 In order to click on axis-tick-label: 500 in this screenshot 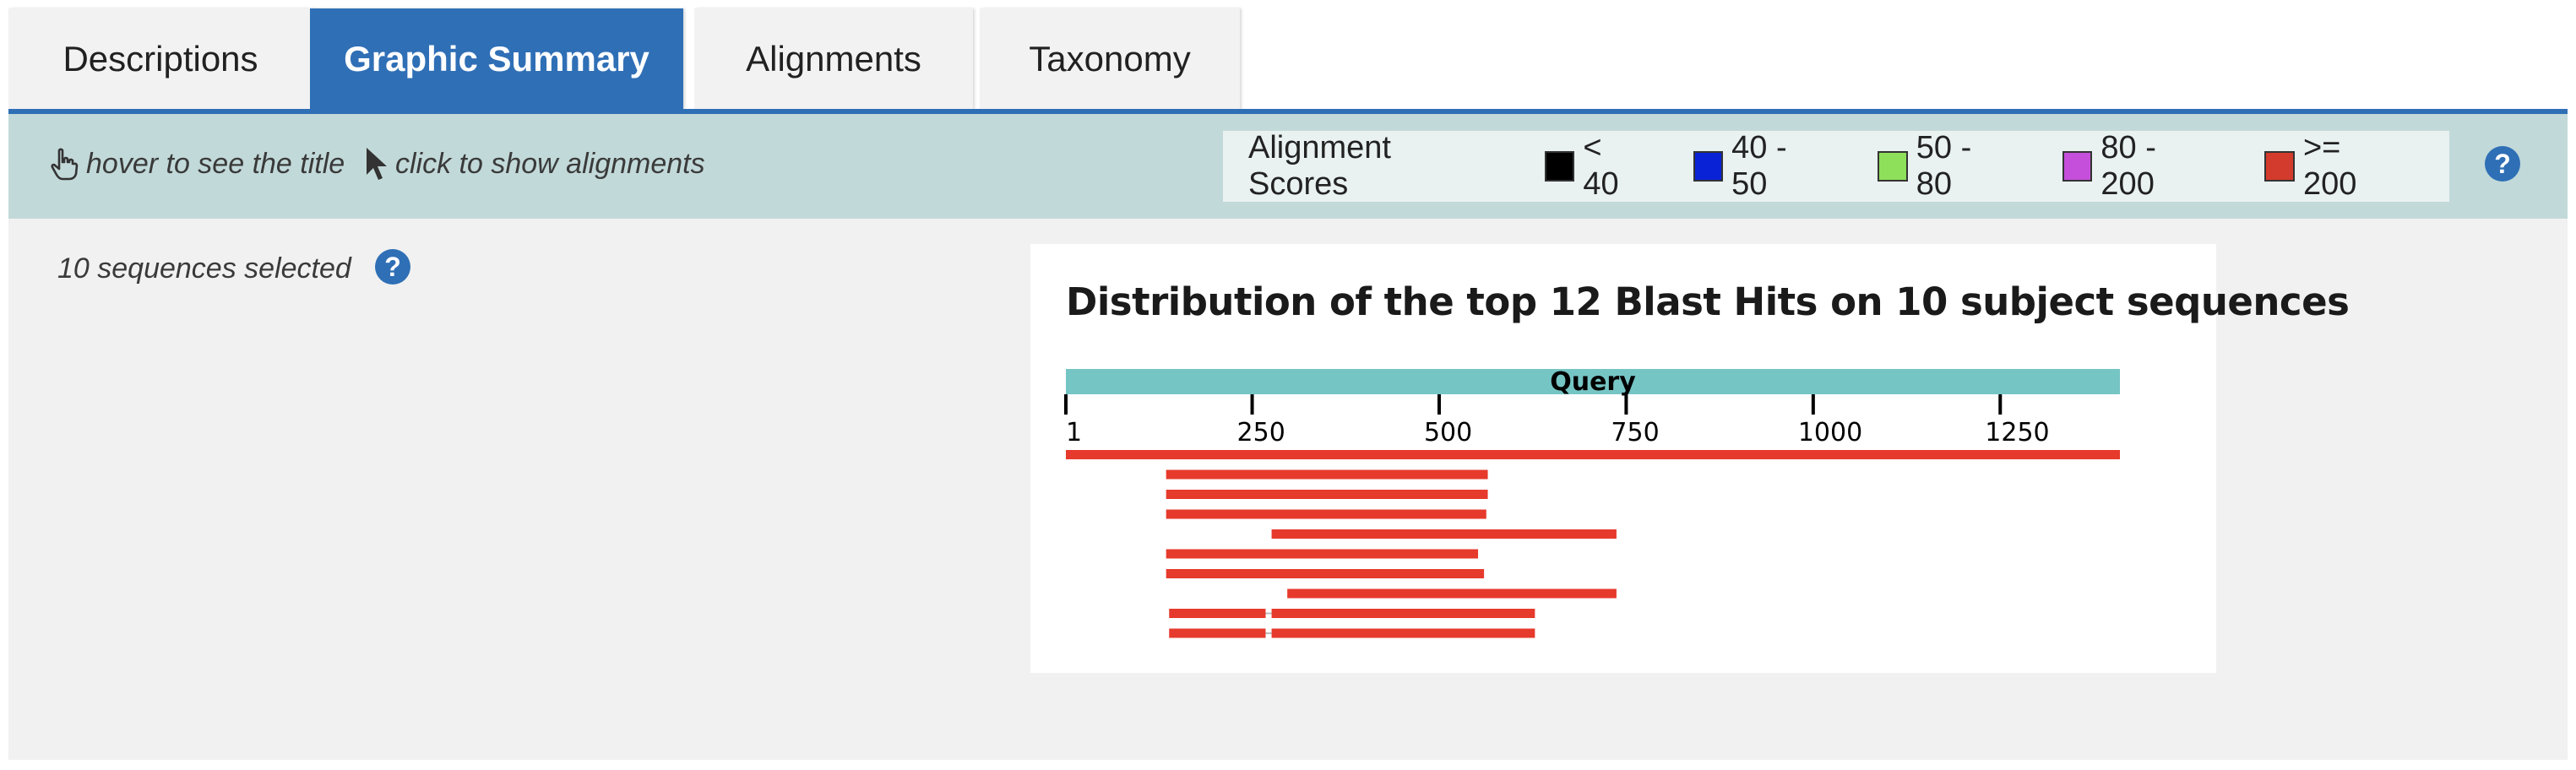, I will do `click(1448, 432)`.